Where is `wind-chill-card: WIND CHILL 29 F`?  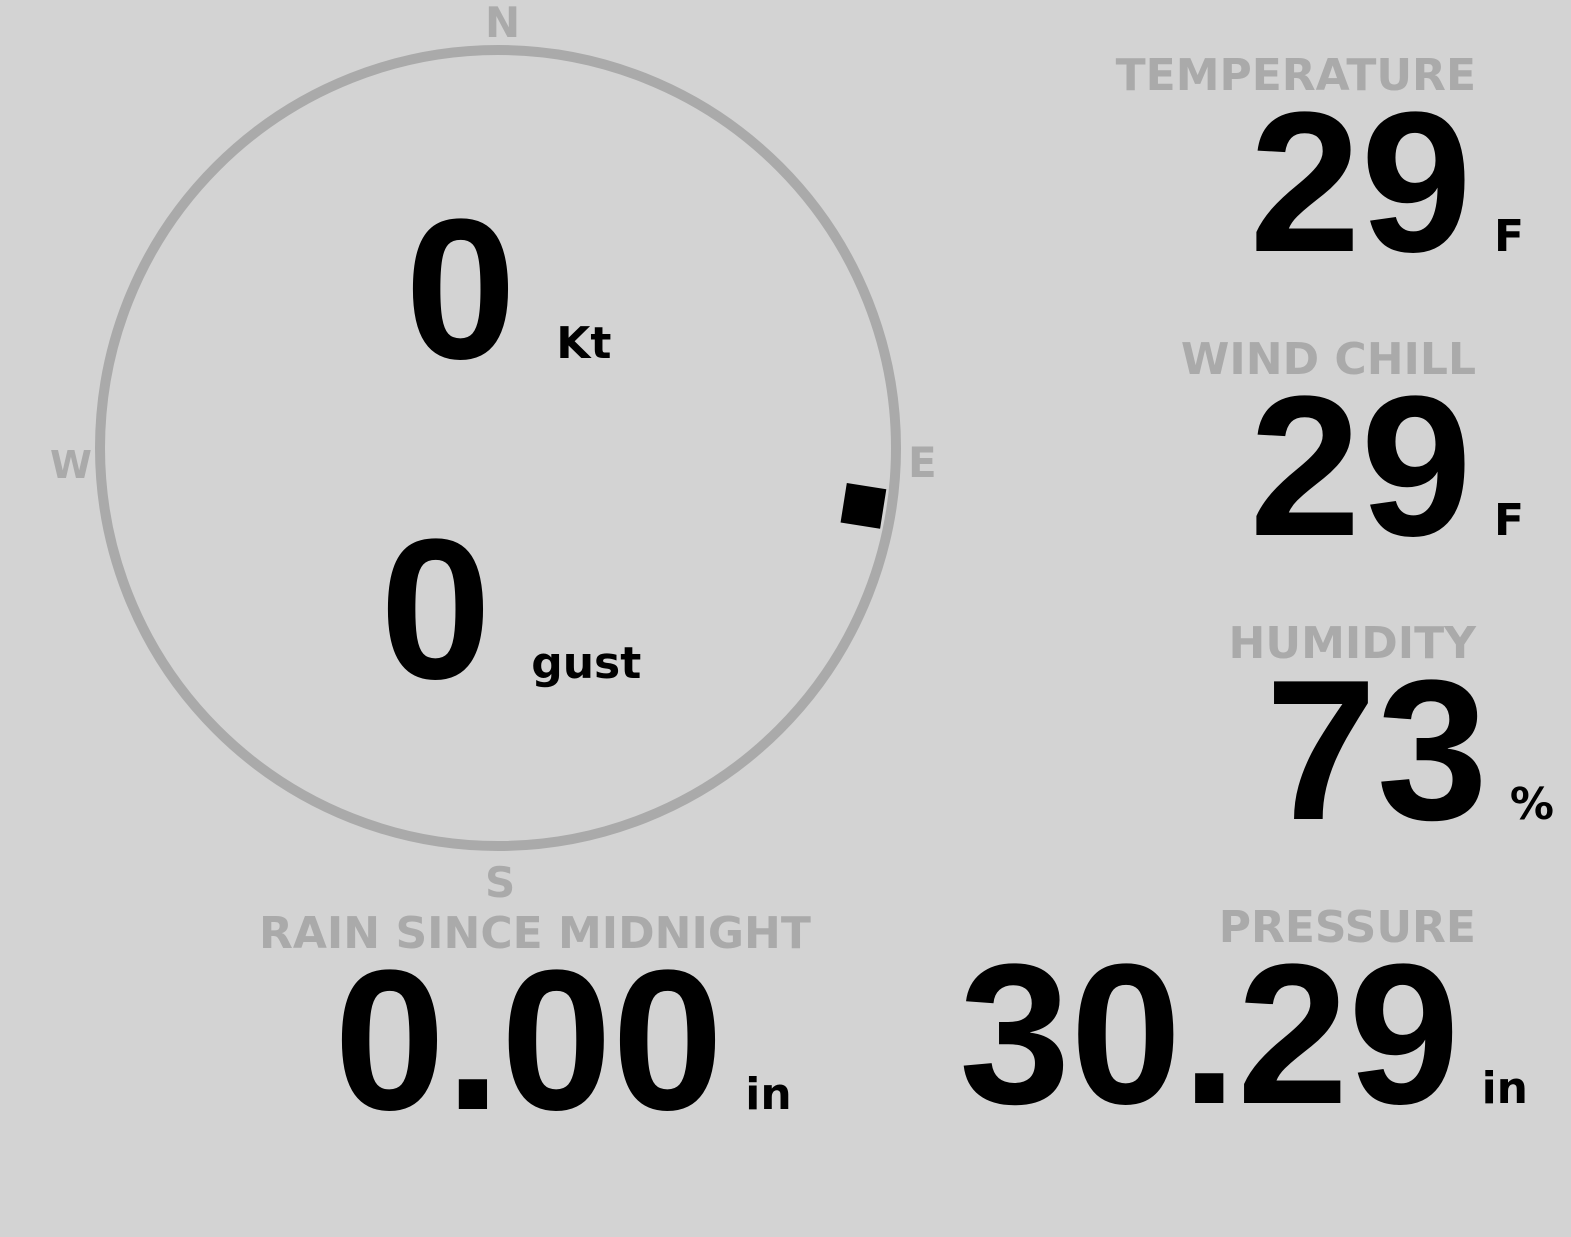 wind-chill-card: WIND CHILL 29 F is located at coordinates (1352, 456).